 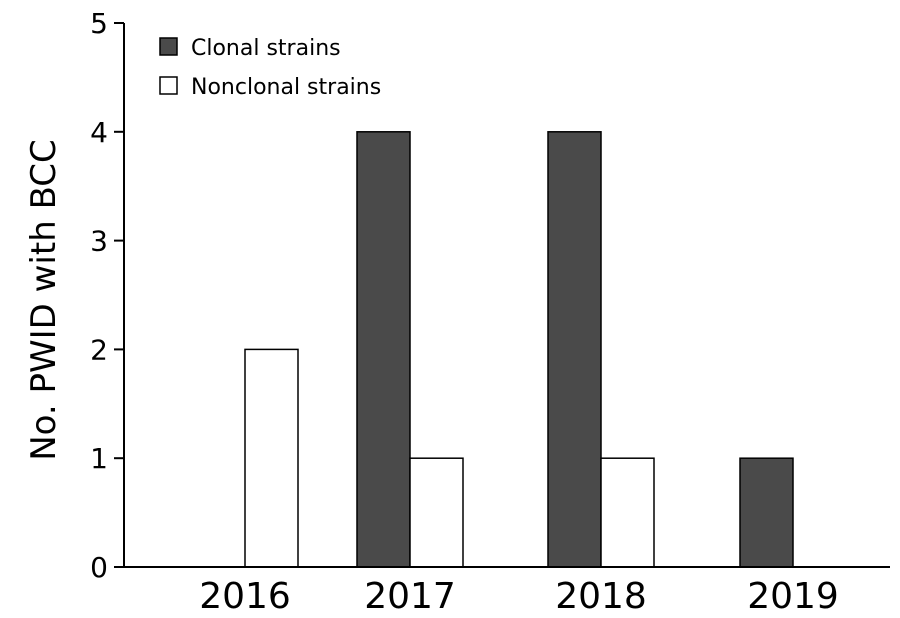 What do you see at coordinates (766, 512) in the screenshot?
I see `bar-clonal-2019` at bounding box center [766, 512].